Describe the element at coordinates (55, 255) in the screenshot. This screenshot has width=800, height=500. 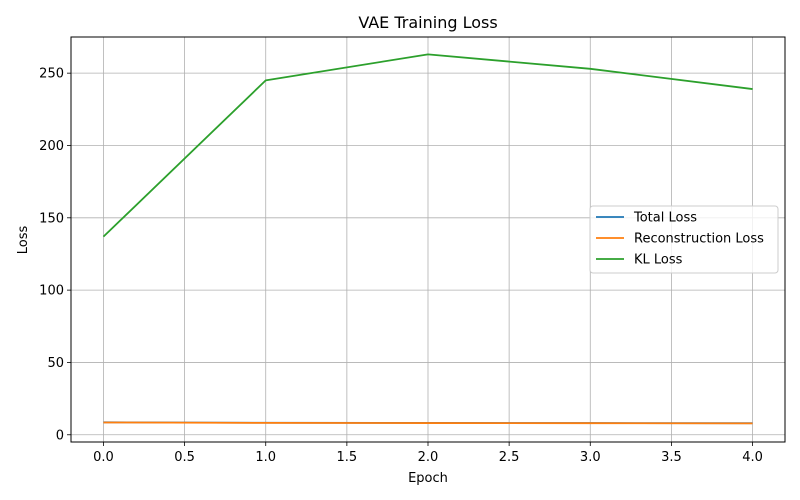
I see `y-axis-ticks: 0 50 100 150 200 250` at that location.